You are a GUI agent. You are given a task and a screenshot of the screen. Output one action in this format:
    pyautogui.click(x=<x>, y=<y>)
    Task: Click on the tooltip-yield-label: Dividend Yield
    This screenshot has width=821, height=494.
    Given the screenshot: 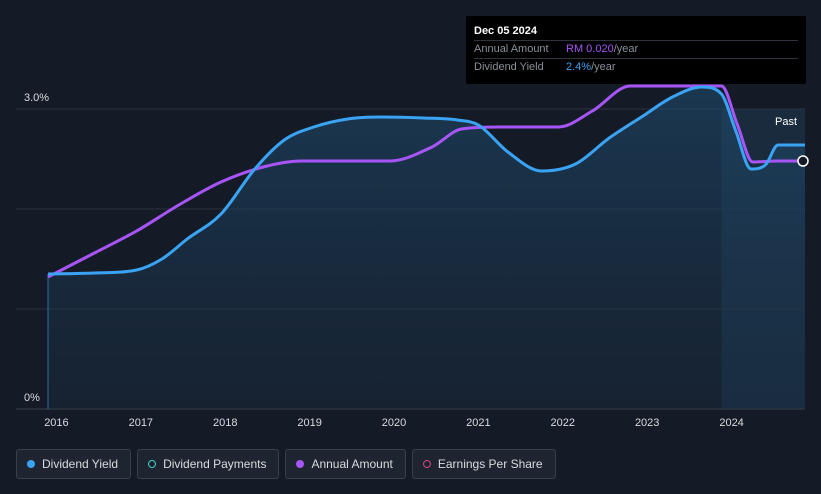 What is the action you would take?
    pyautogui.click(x=509, y=67)
    